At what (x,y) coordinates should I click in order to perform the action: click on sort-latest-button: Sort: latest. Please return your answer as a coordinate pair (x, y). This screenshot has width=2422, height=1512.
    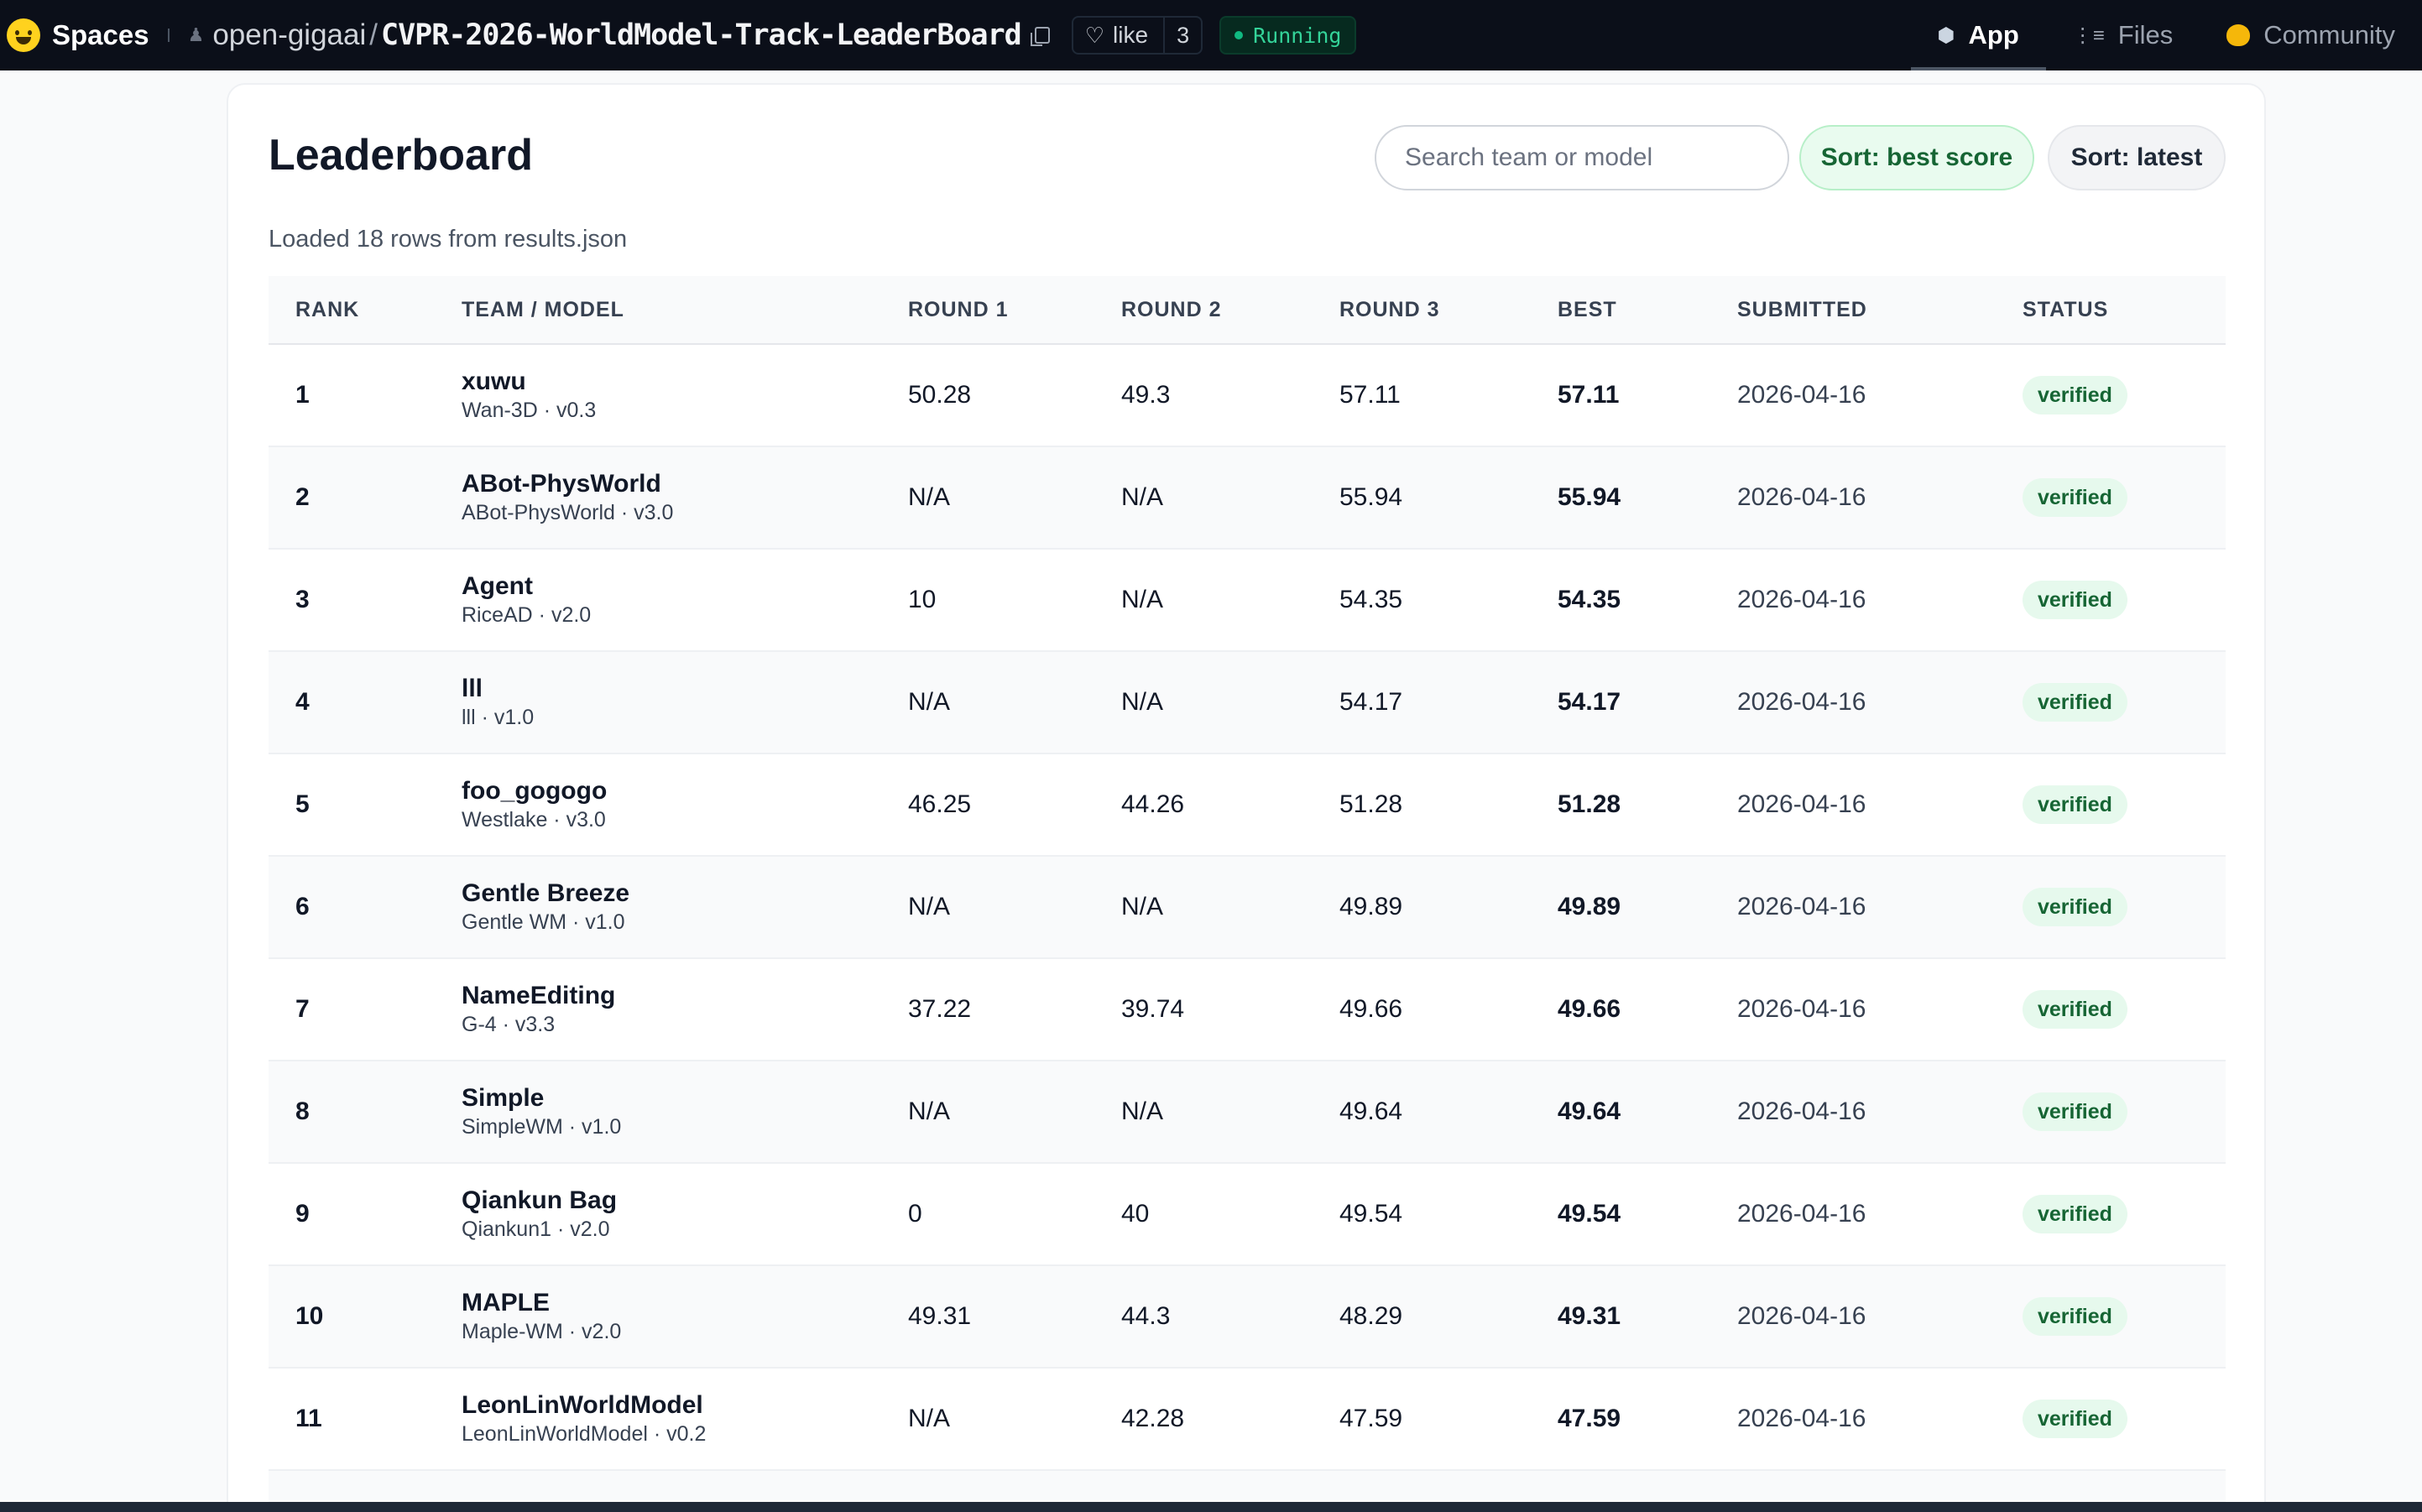
    Looking at the image, I should click on (2137, 157).